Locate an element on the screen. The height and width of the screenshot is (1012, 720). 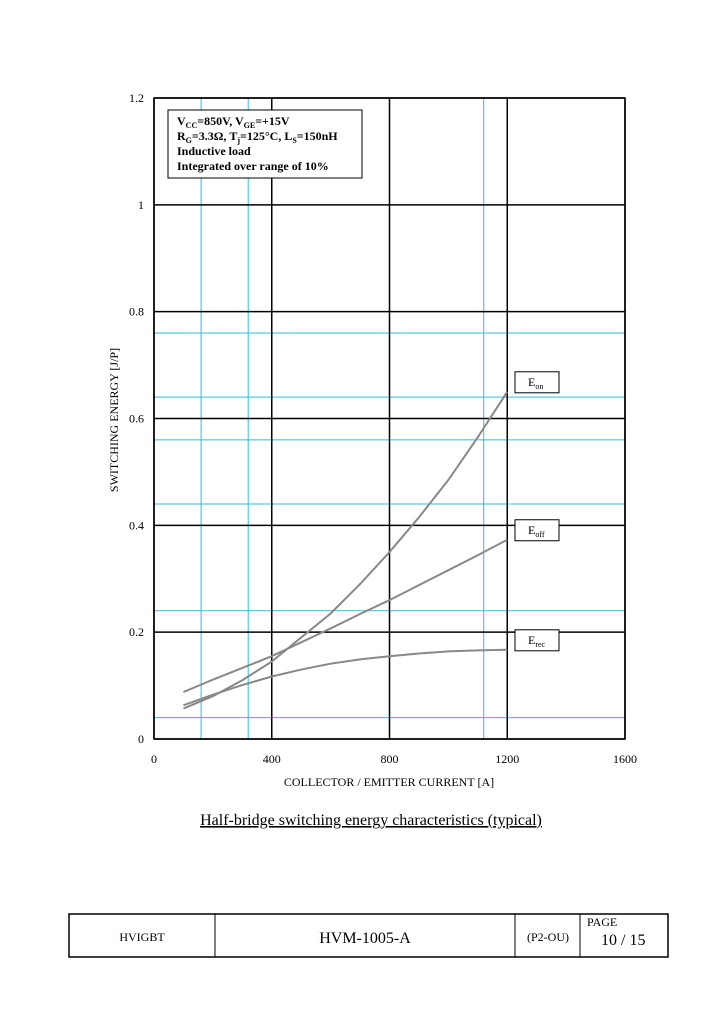
annotation-text: =125°C, L is located at coordinates (266, 136).